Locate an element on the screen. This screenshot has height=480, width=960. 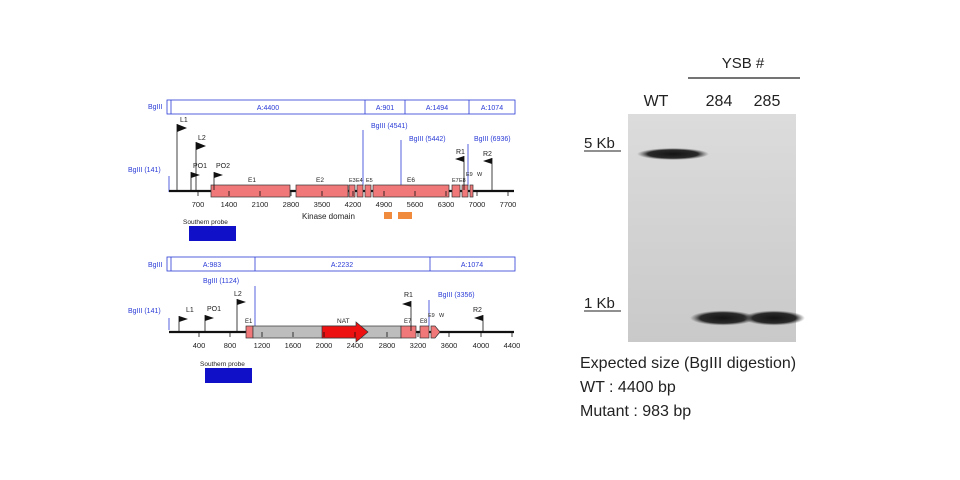
svg-text: L2 is located at coordinates (238, 294).